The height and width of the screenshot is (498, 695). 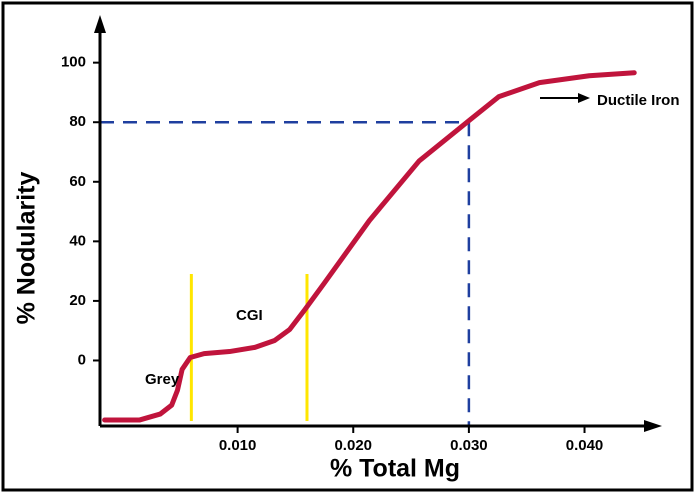 I want to click on x-tick-label: 0.020, so click(x=353, y=445).